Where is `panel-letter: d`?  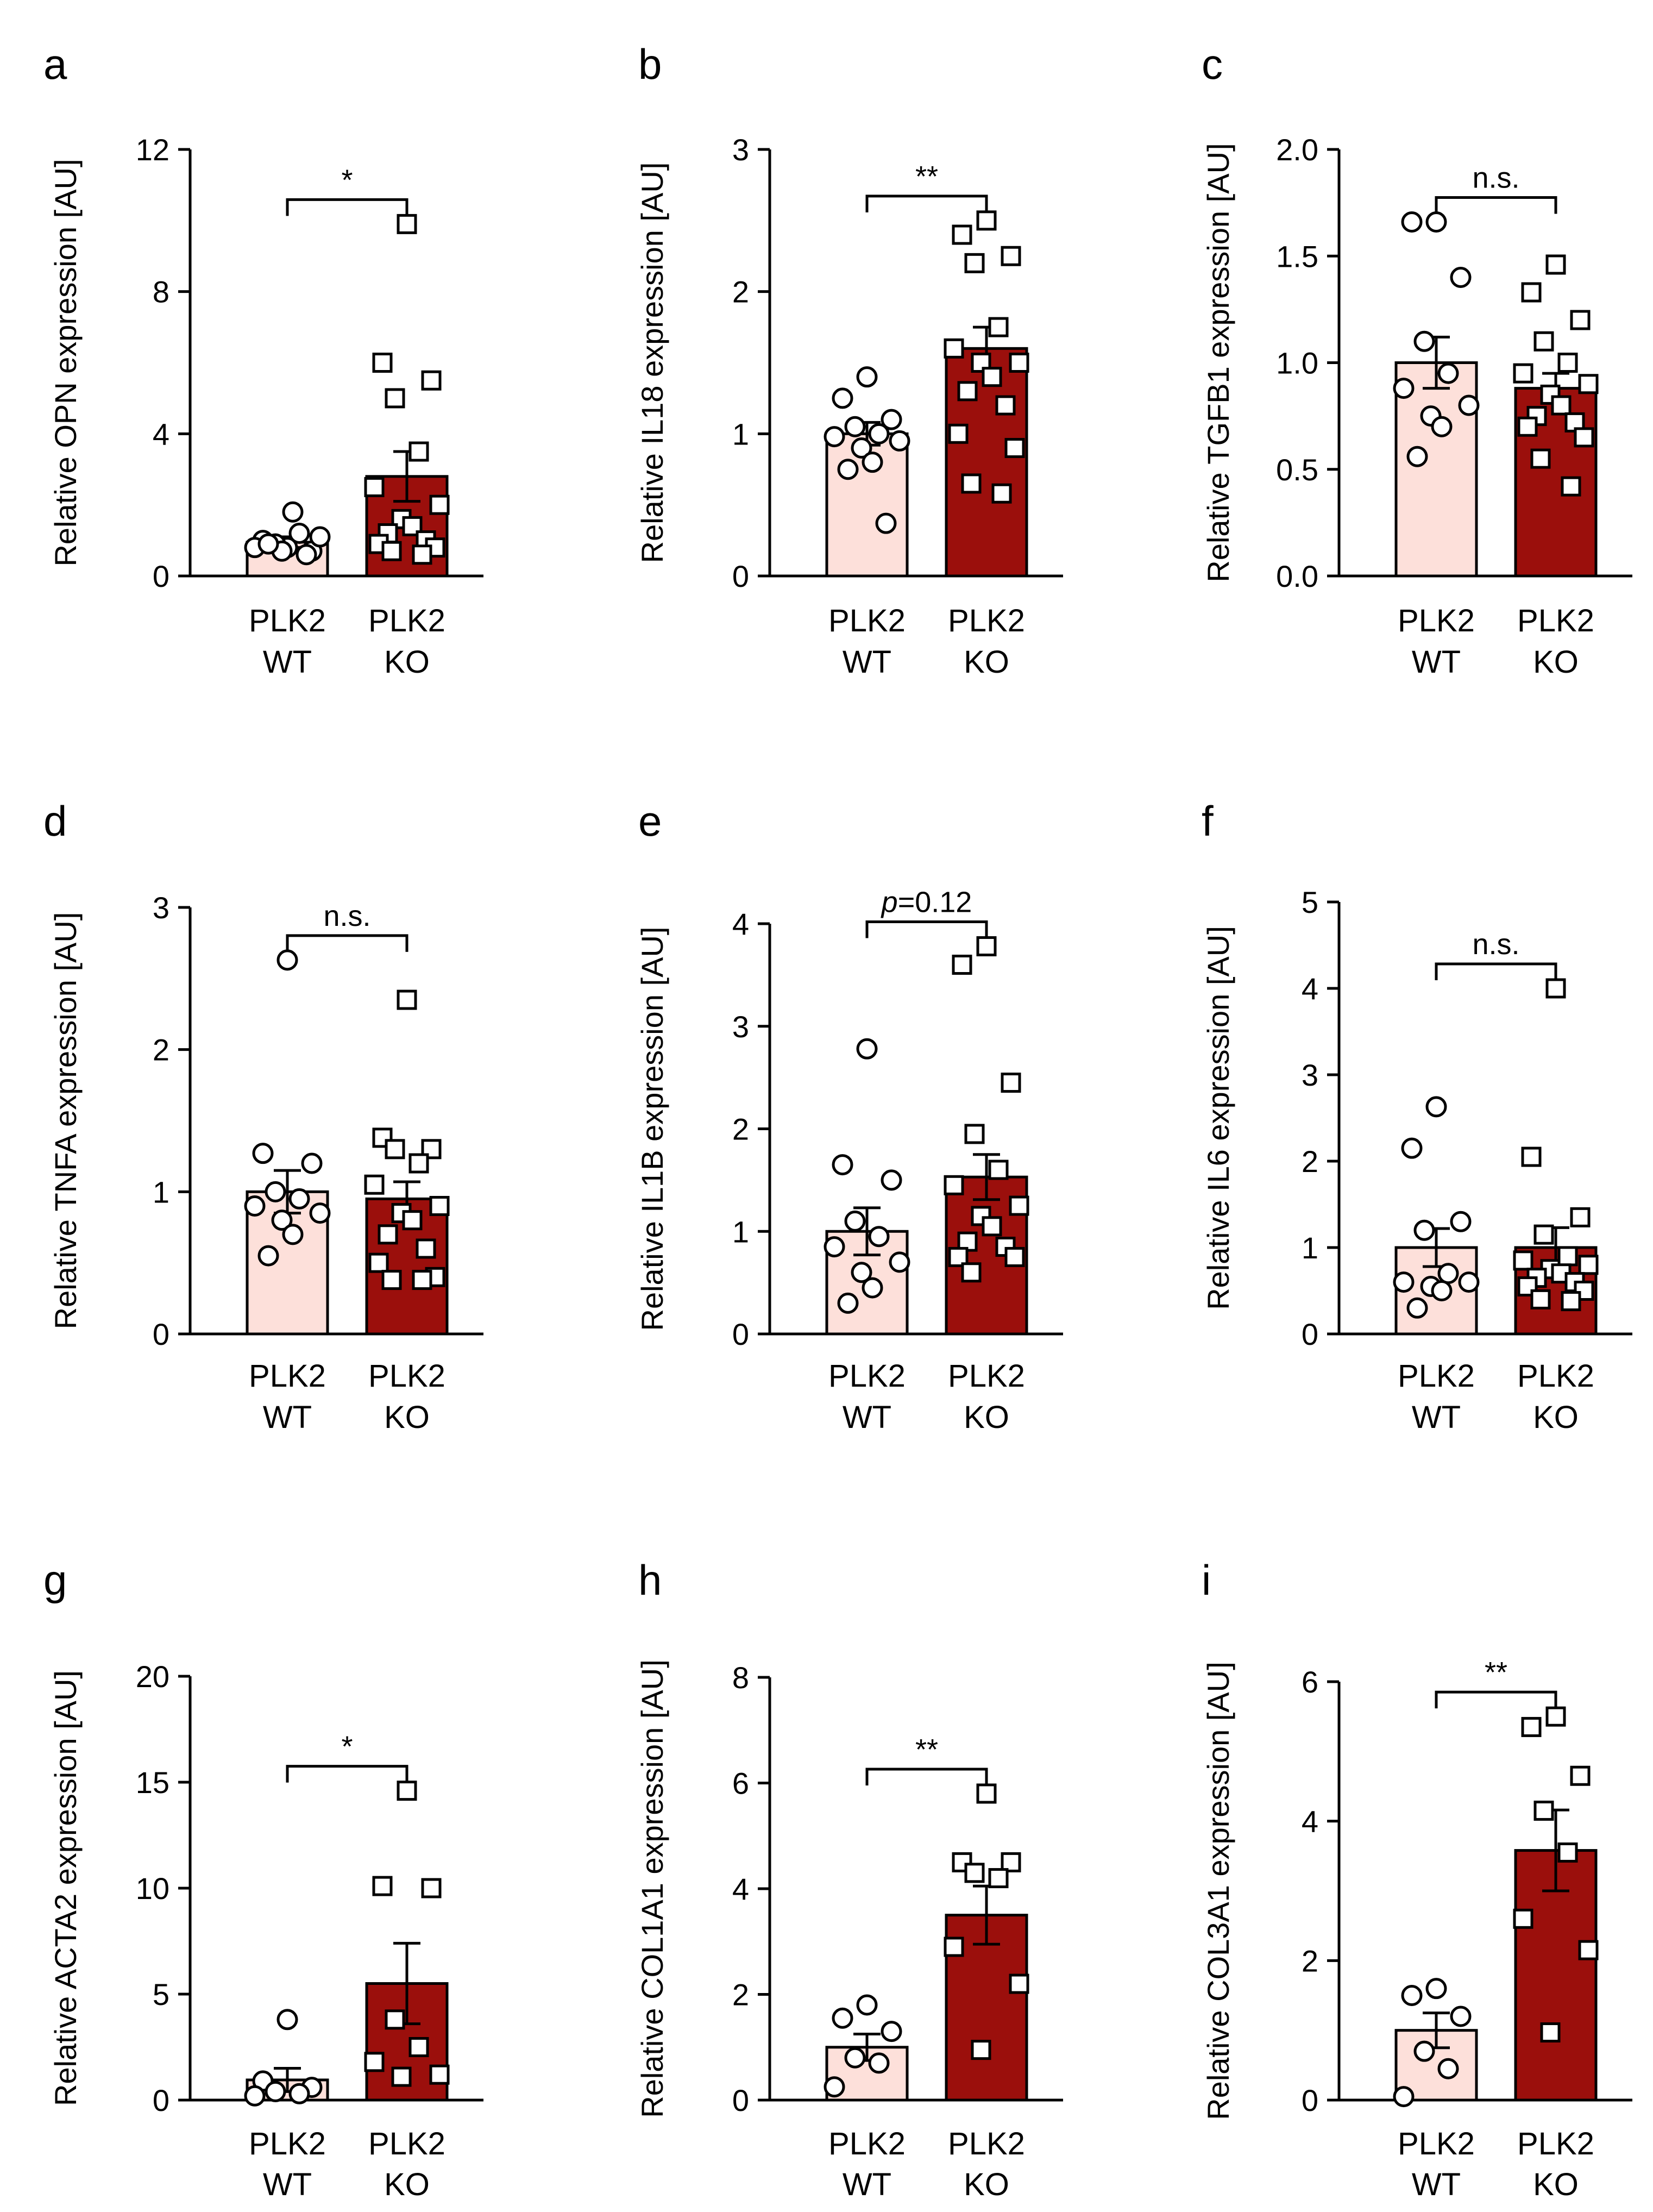 panel-letter: d is located at coordinates (55, 821).